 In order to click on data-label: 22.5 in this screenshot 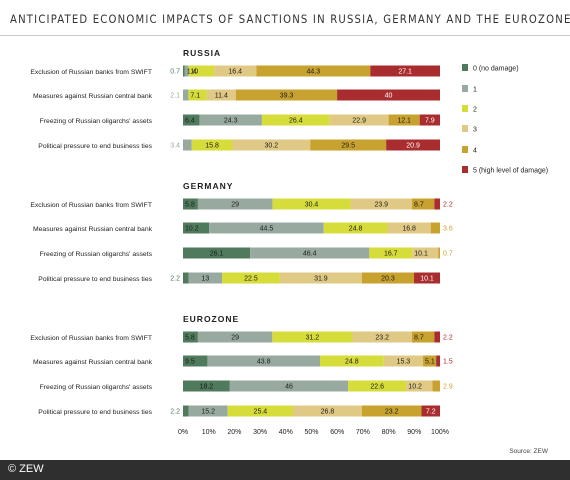, I will do `click(251, 279)`.